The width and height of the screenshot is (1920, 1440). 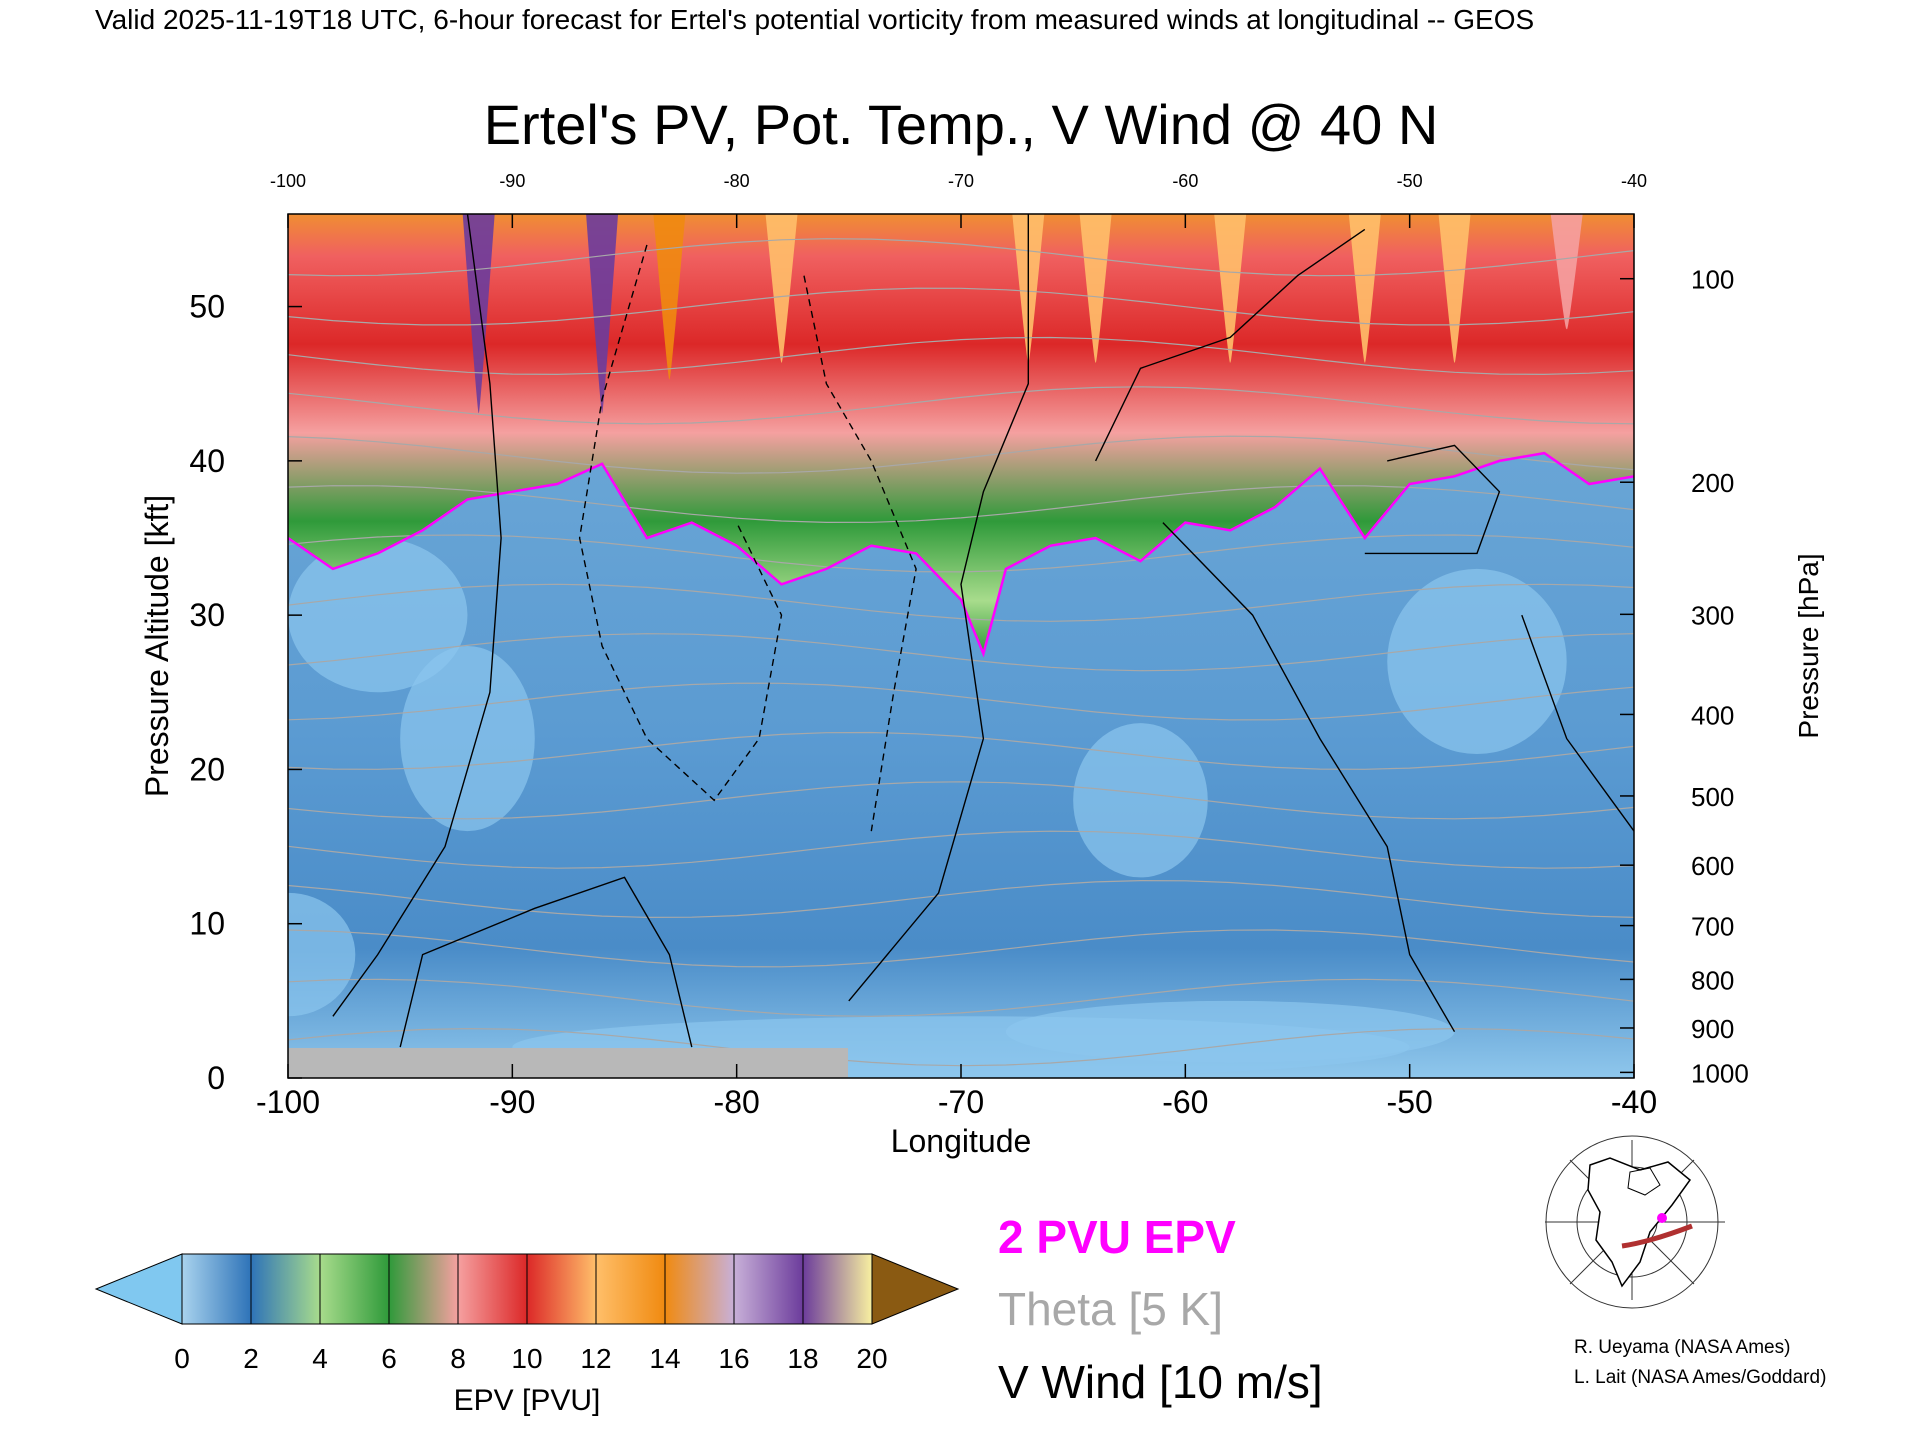 I want to click on surface-terrain, so click(x=568, y=1063).